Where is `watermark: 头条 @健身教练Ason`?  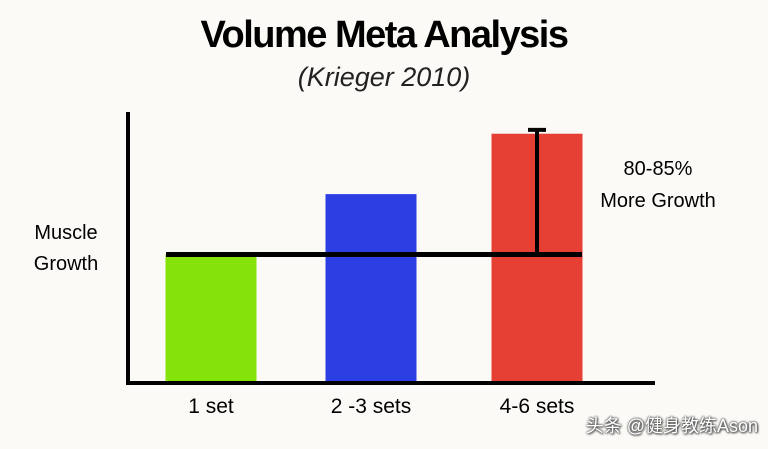 watermark: 头条 @健身教练Ason is located at coordinates (671, 426).